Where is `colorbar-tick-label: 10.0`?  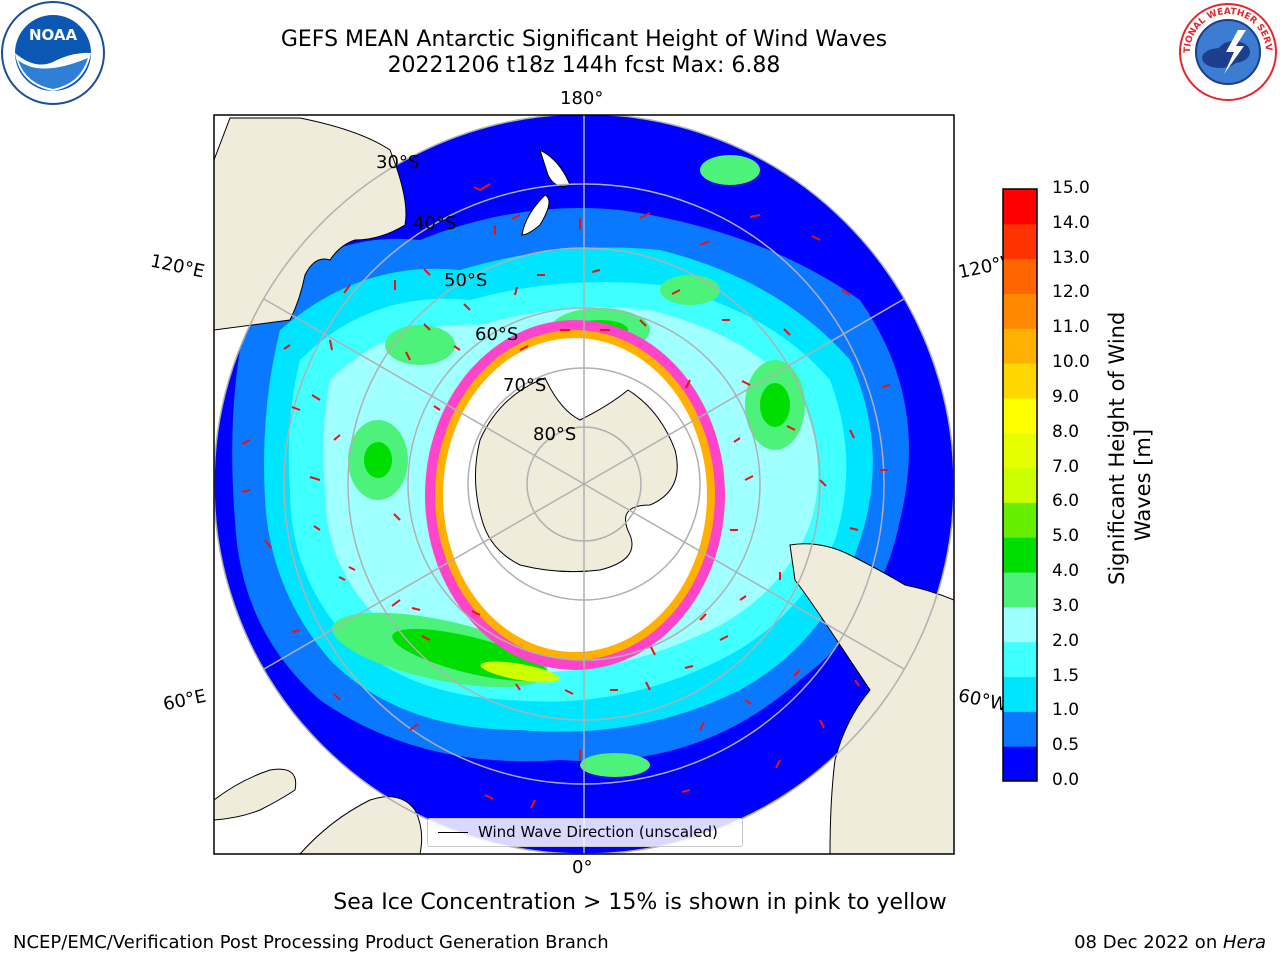
colorbar-tick-label: 10.0 is located at coordinates (1071, 362).